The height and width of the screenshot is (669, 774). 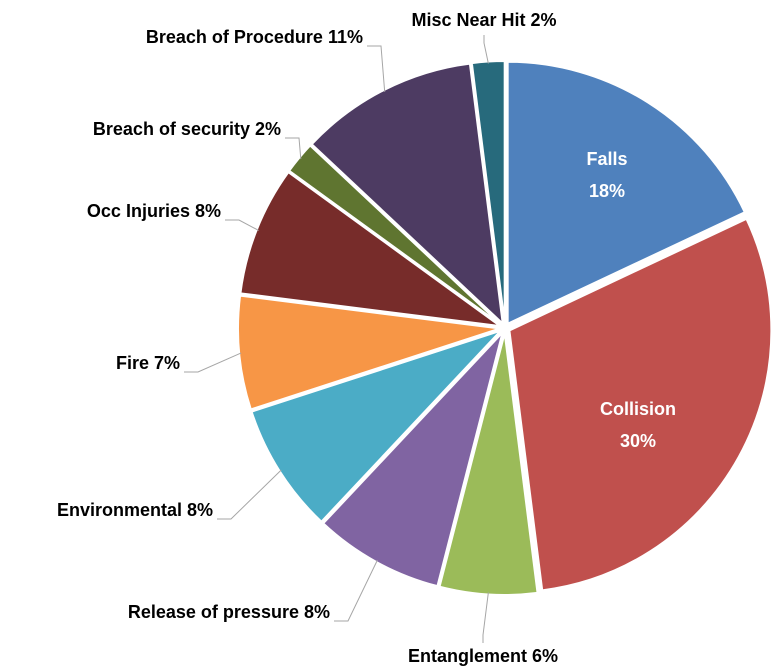 I want to click on slice-label: Entanglement 6%, so click(x=483, y=656).